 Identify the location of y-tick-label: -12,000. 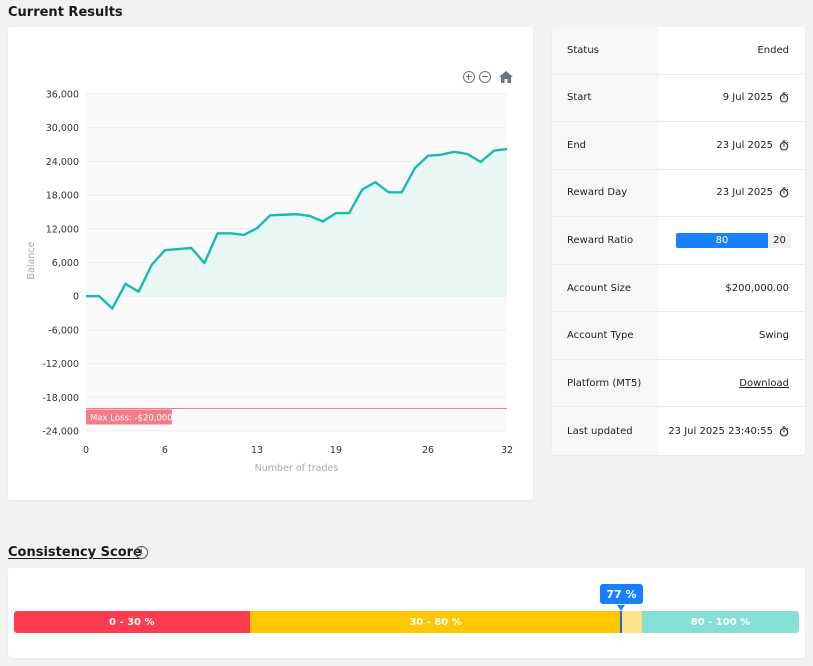
(60, 364).